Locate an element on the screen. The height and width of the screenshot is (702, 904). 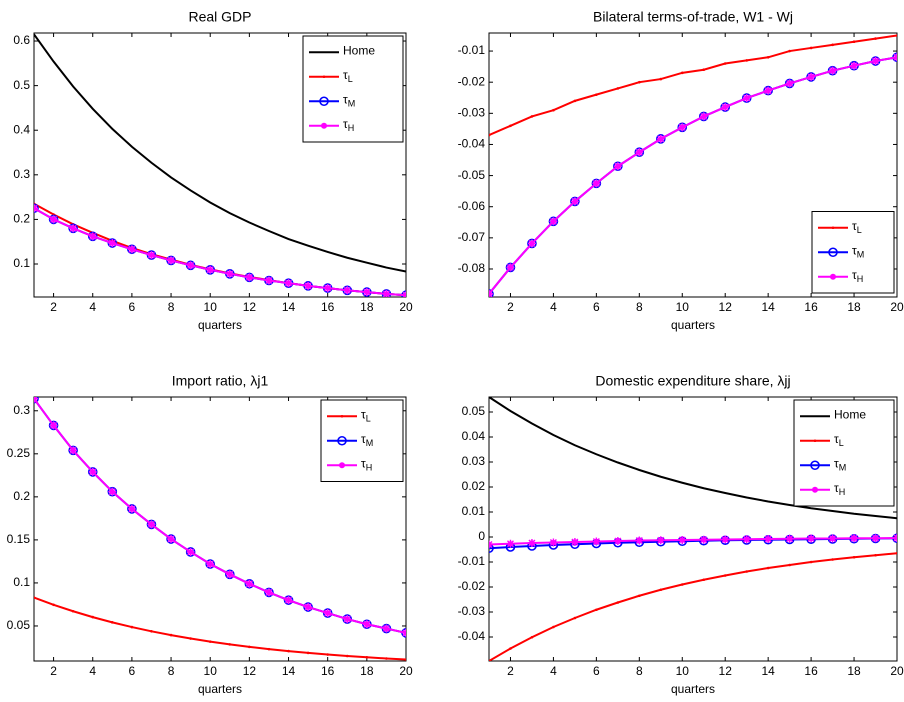
subplot-title: Import ratio, λj1 is located at coordinates (220, 381).